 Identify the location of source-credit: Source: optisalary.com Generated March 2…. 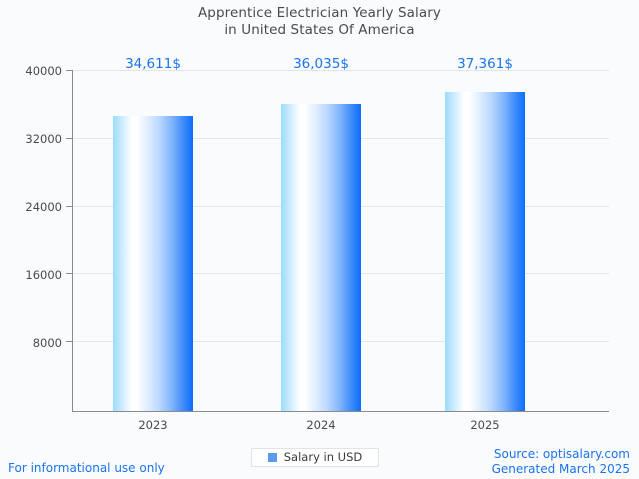
(561, 462).